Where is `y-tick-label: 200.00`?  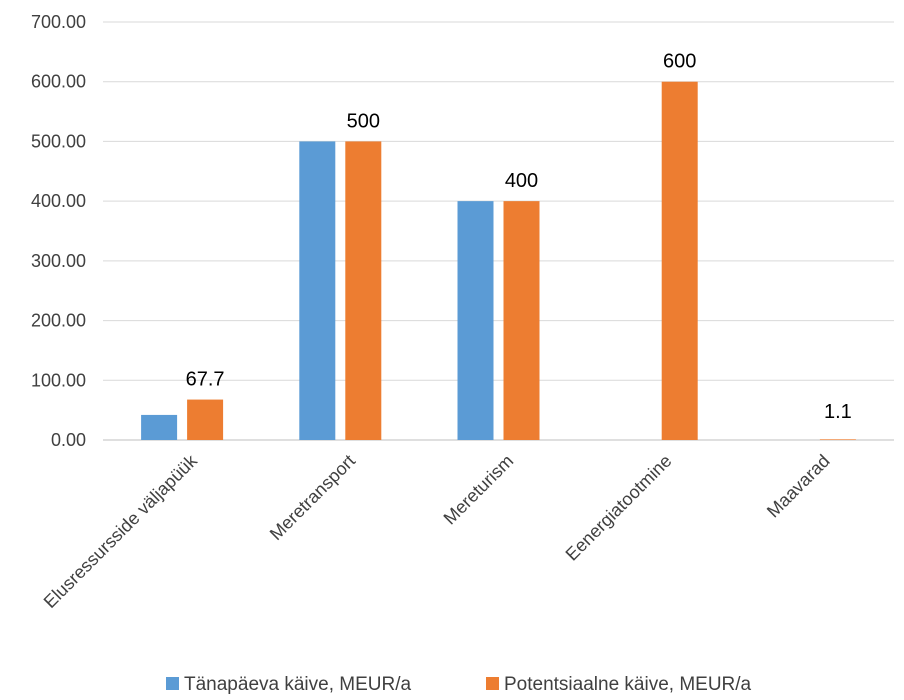
y-tick-label: 200.00 is located at coordinates (58, 321).